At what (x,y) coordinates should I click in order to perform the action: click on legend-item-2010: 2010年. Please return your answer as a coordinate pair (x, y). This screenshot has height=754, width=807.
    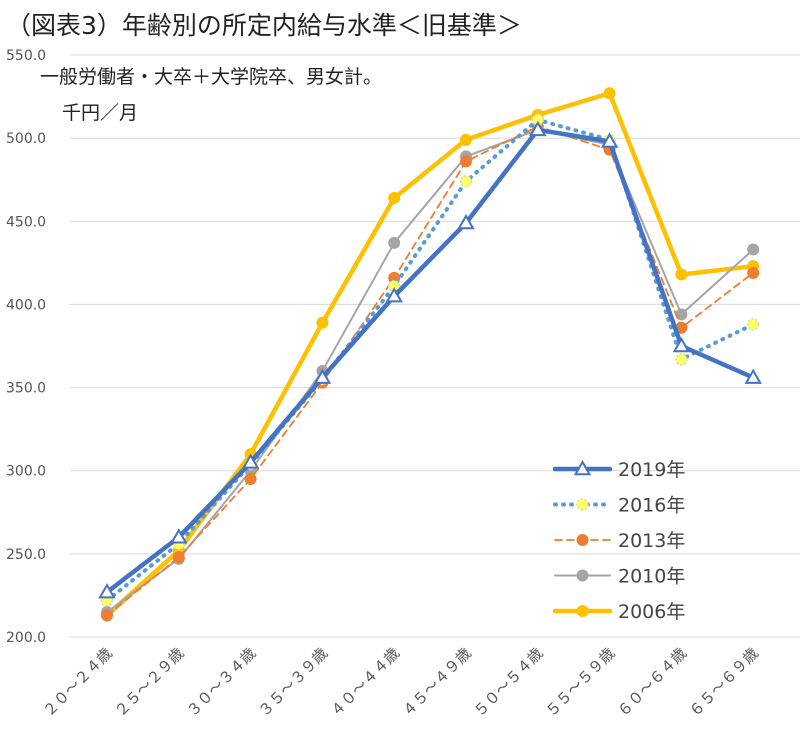
    Looking at the image, I should click on (619, 577).